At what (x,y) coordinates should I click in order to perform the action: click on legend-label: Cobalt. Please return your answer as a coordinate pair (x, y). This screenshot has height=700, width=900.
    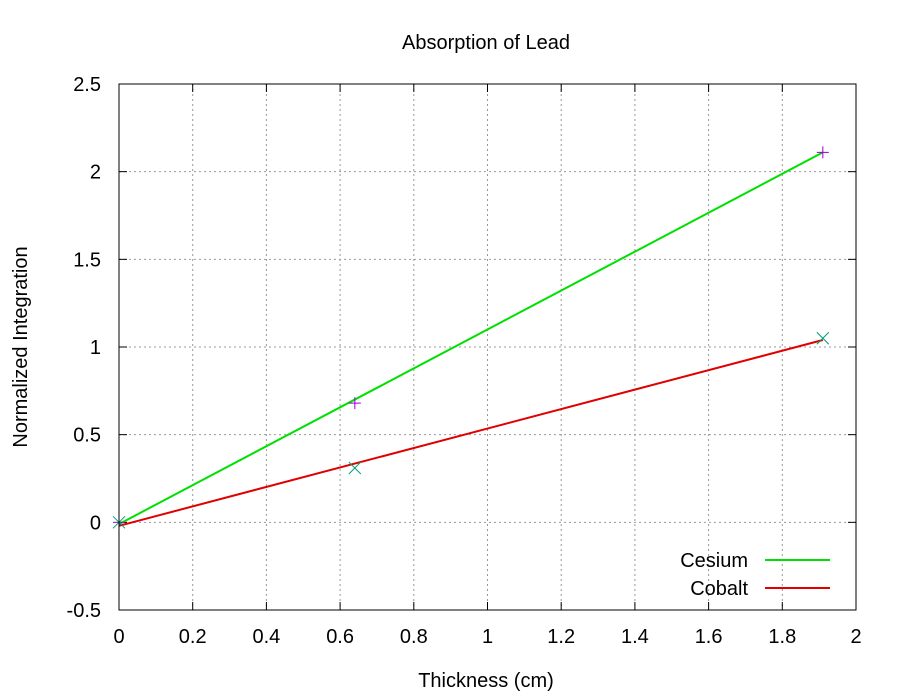
    Looking at the image, I should click on (719, 589).